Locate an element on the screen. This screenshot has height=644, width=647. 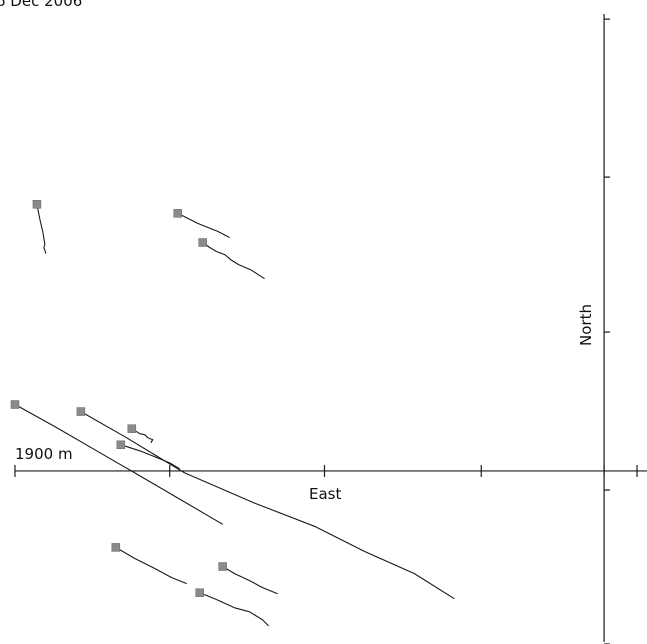
date-label: 6 Dec 2006 is located at coordinates (41, 5).